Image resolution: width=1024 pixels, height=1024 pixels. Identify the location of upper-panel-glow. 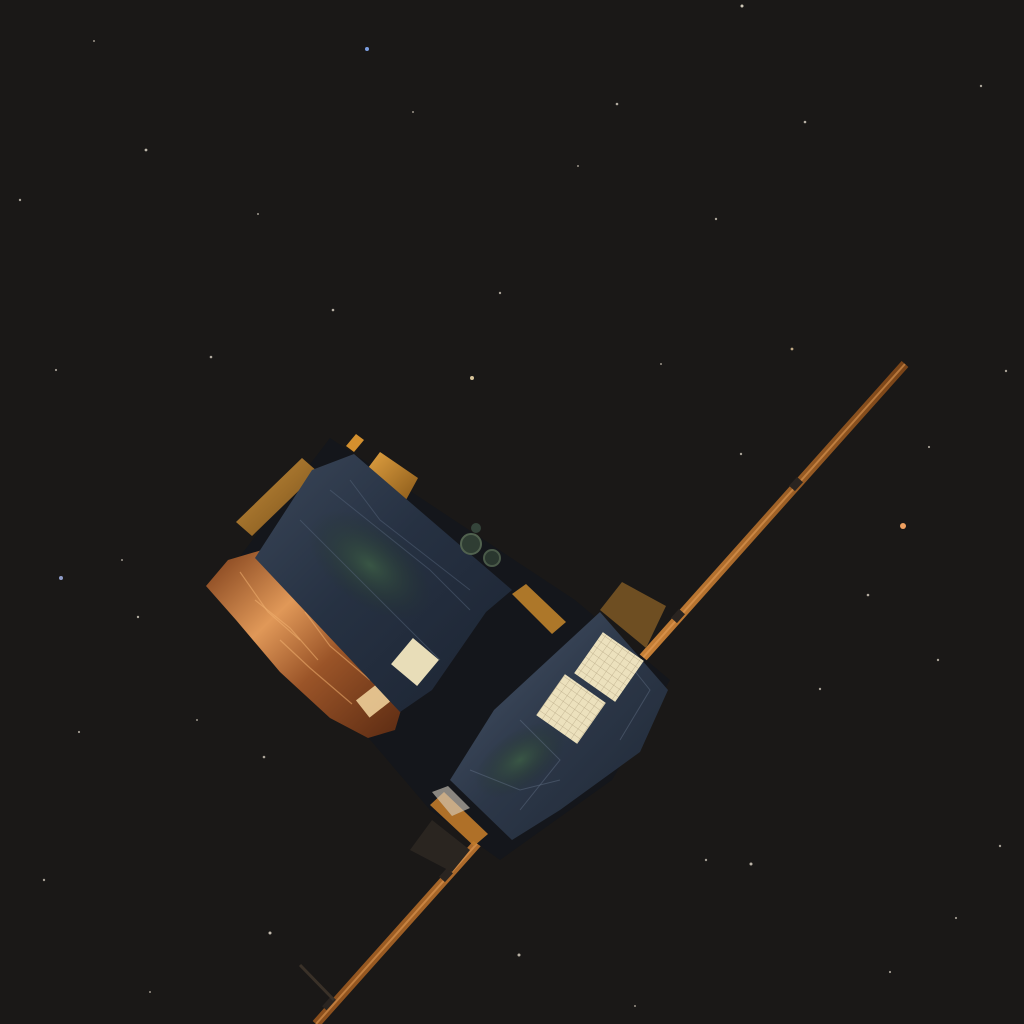
(370, 565).